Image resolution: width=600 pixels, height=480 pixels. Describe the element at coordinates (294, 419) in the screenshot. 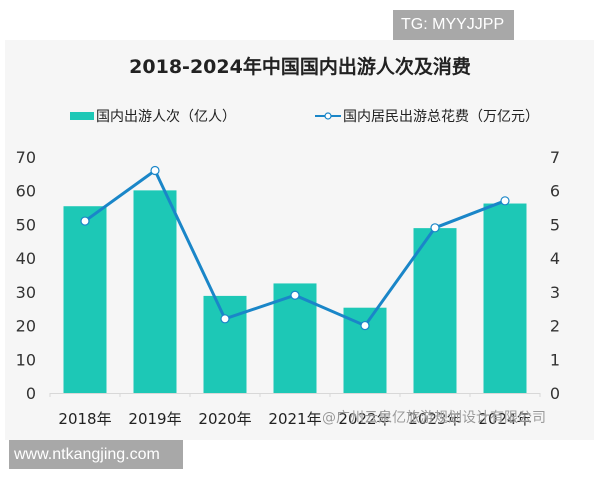

I see `x-axis-label: 2021年` at that location.